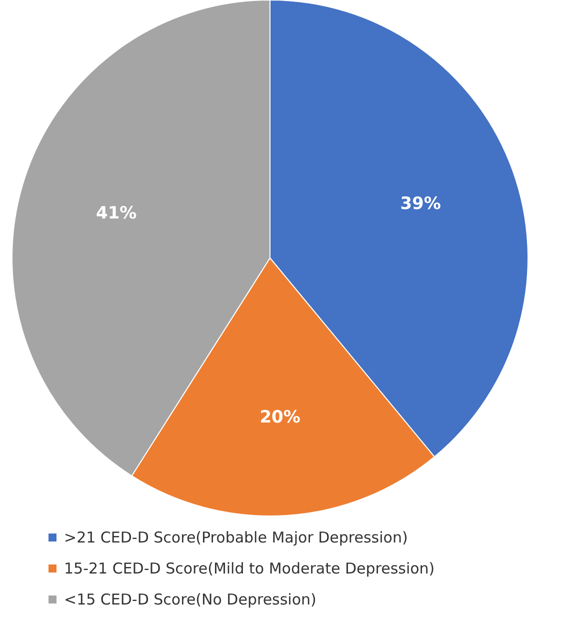 This screenshot has width=568, height=624. I want to click on legend-label: <15 CED-D Score(No Depression), so click(190, 599).